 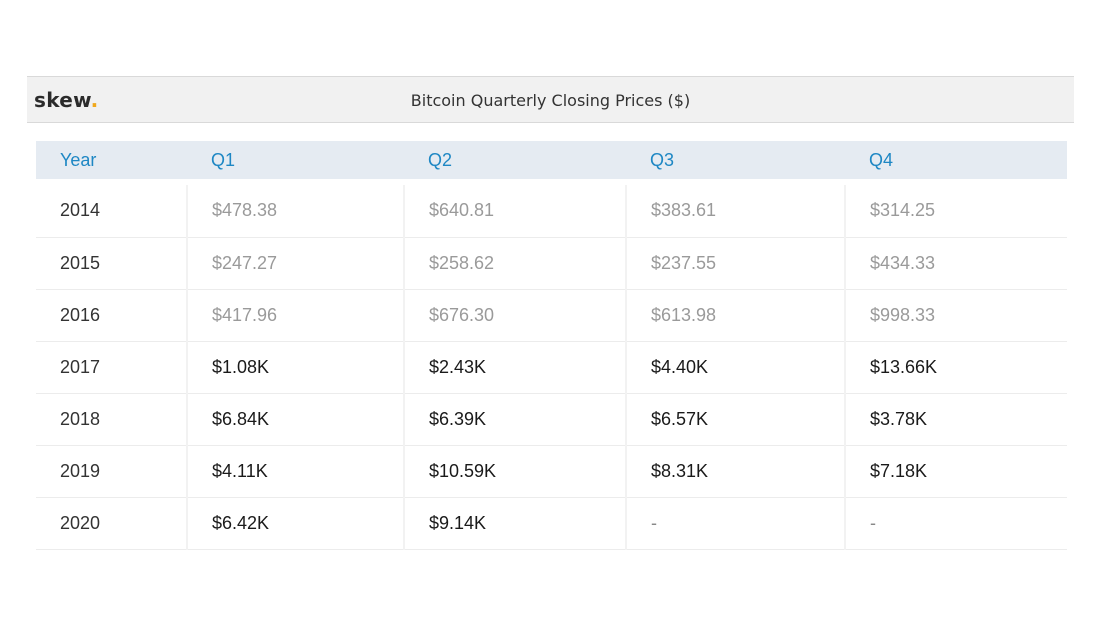 I want to click on year-cell: 2019, so click(x=111, y=471).